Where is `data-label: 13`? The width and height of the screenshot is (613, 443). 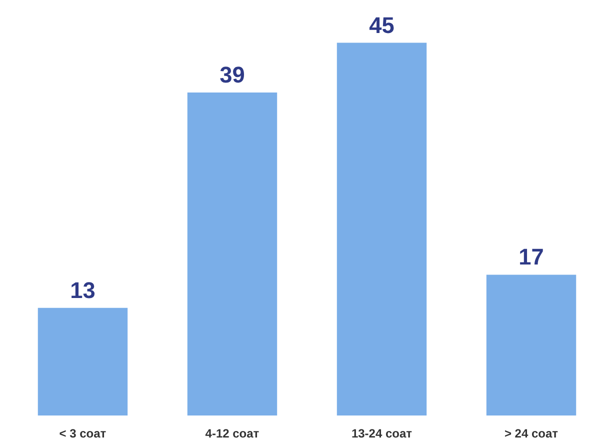
data-label: 13 is located at coordinates (83, 289).